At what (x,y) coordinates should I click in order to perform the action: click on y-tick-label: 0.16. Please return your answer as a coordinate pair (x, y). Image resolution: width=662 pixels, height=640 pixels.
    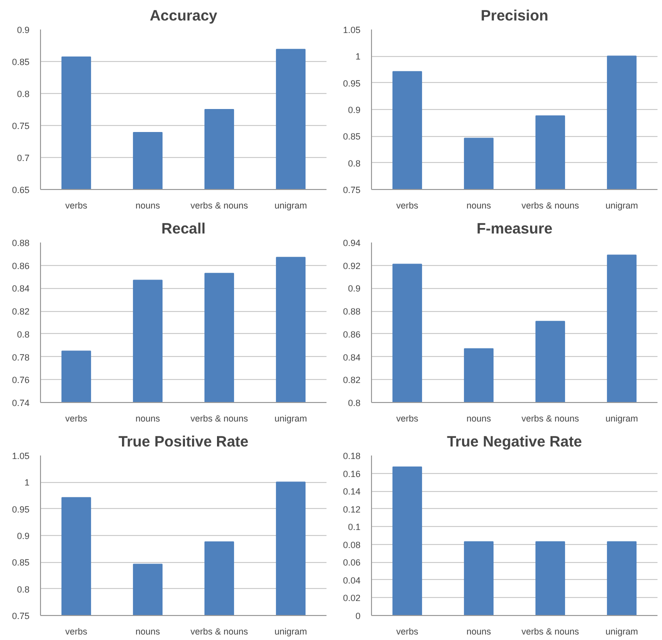
    Looking at the image, I should click on (351, 473).